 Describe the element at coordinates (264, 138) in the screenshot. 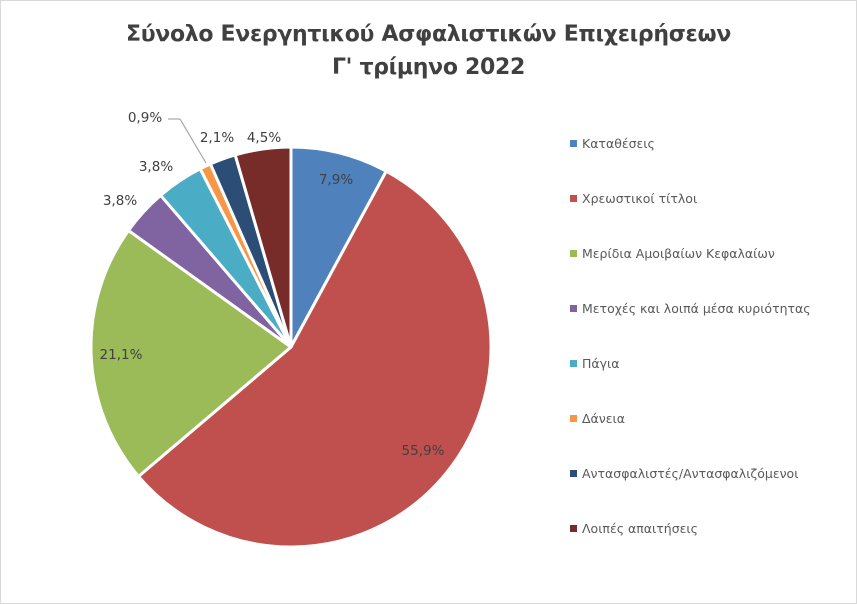

I see `data-label-other-receivables: 4,5%` at that location.